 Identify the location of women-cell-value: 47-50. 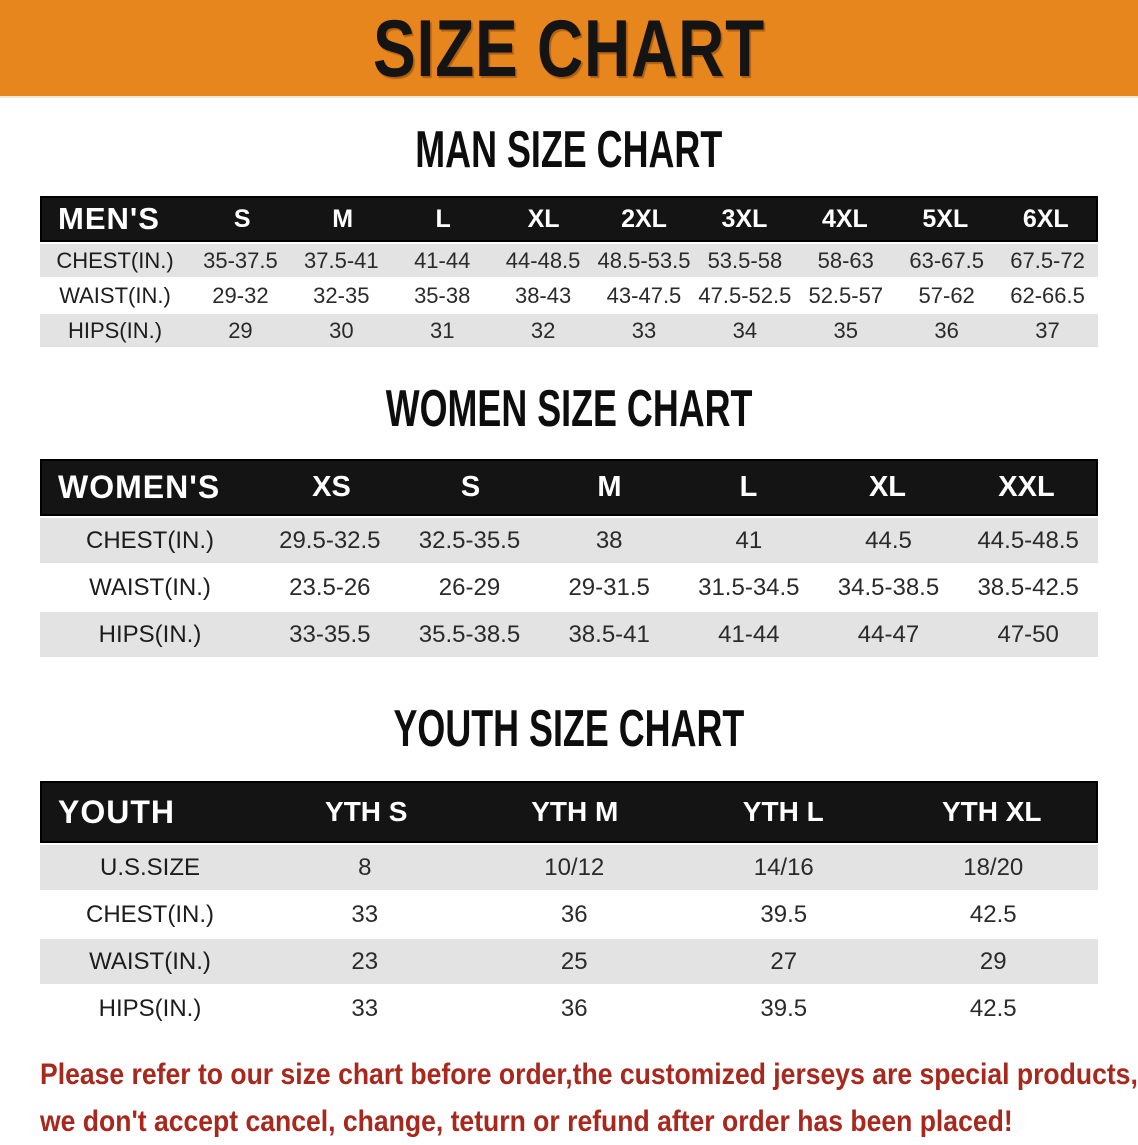
(1028, 634).